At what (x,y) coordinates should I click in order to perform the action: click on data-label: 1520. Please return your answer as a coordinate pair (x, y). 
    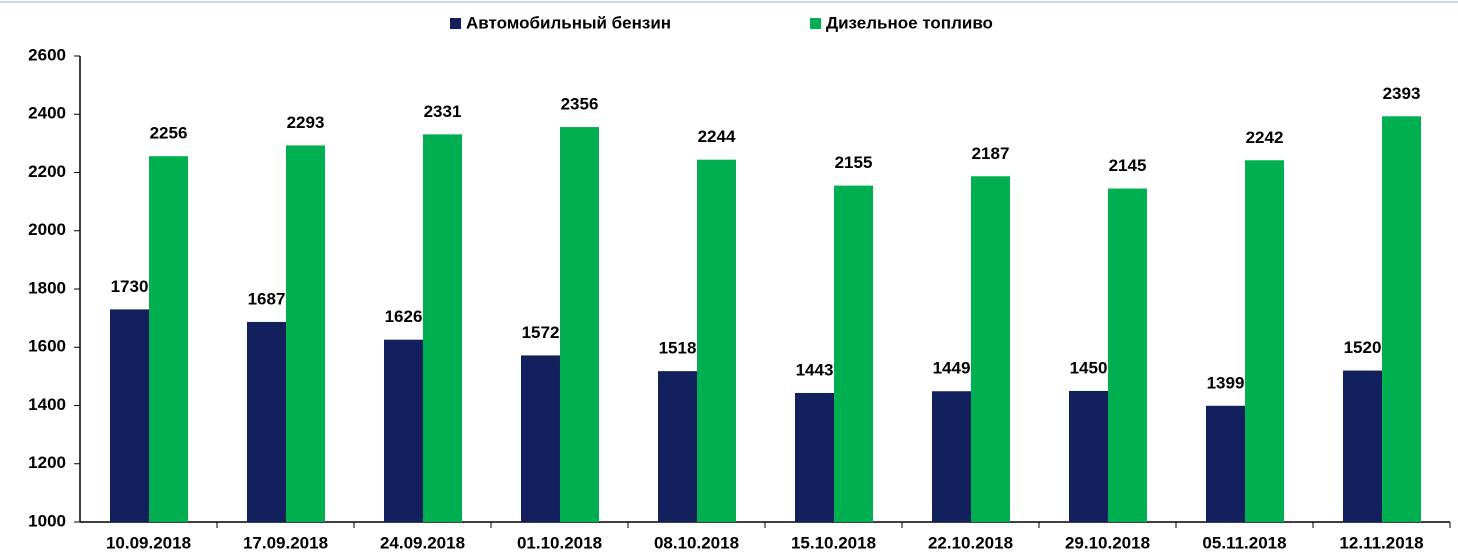
    Looking at the image, I should click on (1363, 347).